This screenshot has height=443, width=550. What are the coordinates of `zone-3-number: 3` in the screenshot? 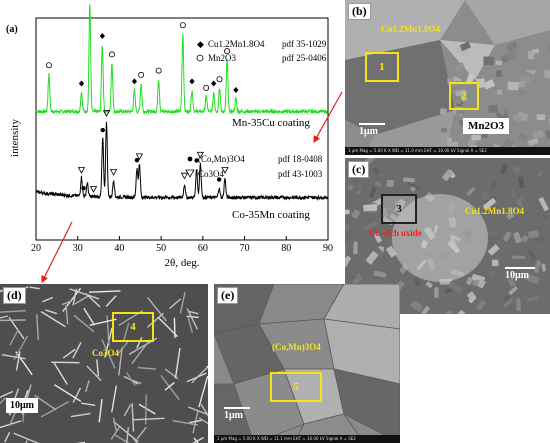 It's located at (399, 209).